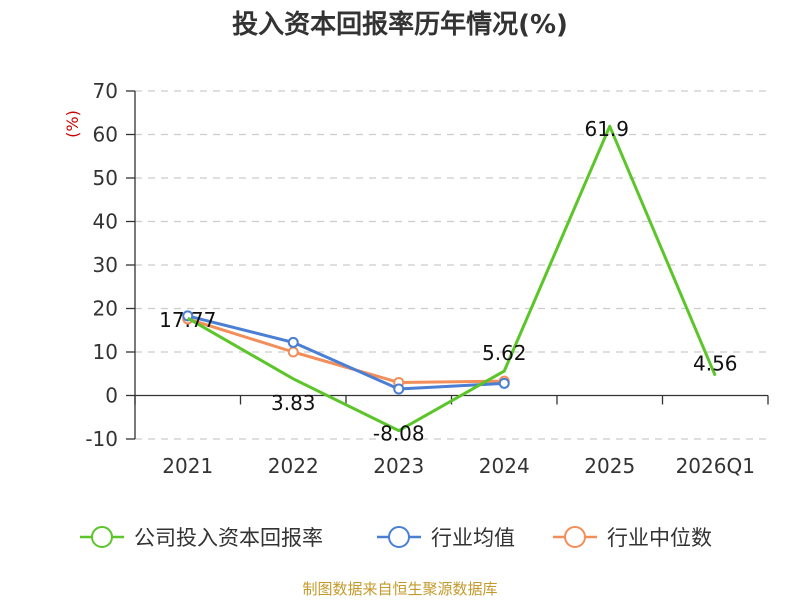 The height and width of the screenshot is (600, 800). Describe the element at coordinates (293, 466) in the screenshot. I see `x-tick-label: 2022` at that location.